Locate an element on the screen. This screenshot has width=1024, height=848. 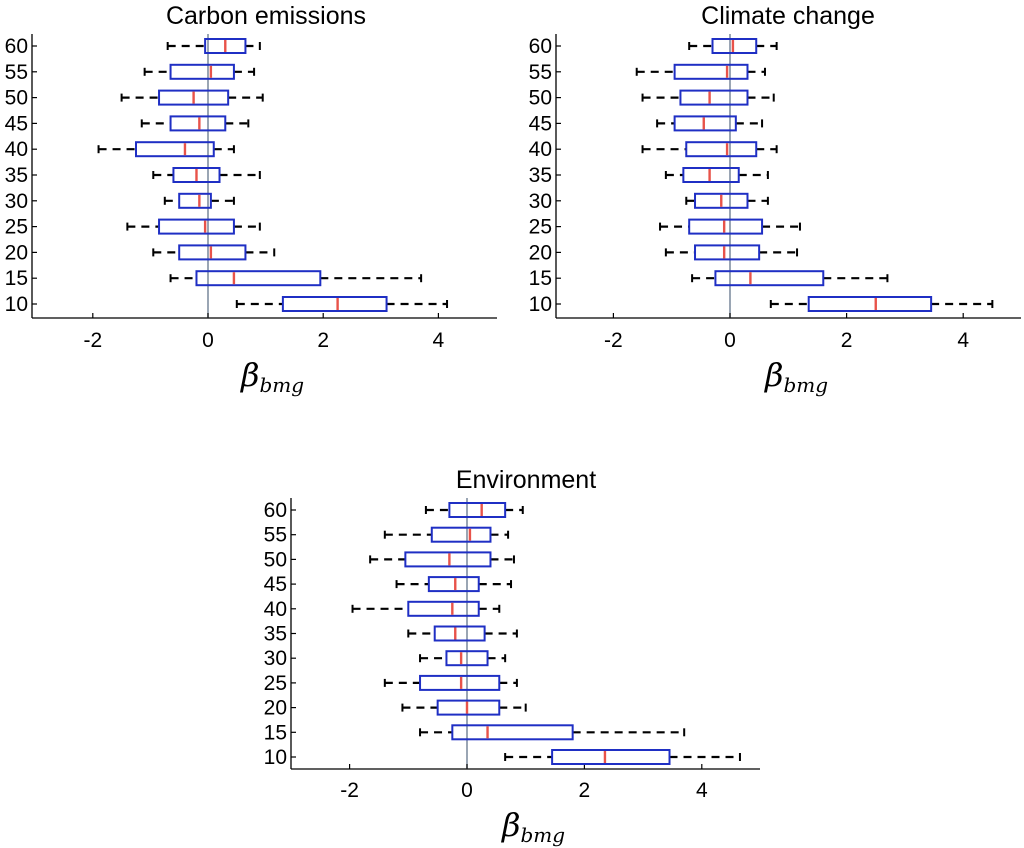
chart-title: Environment is located at coordinates (526, 480).